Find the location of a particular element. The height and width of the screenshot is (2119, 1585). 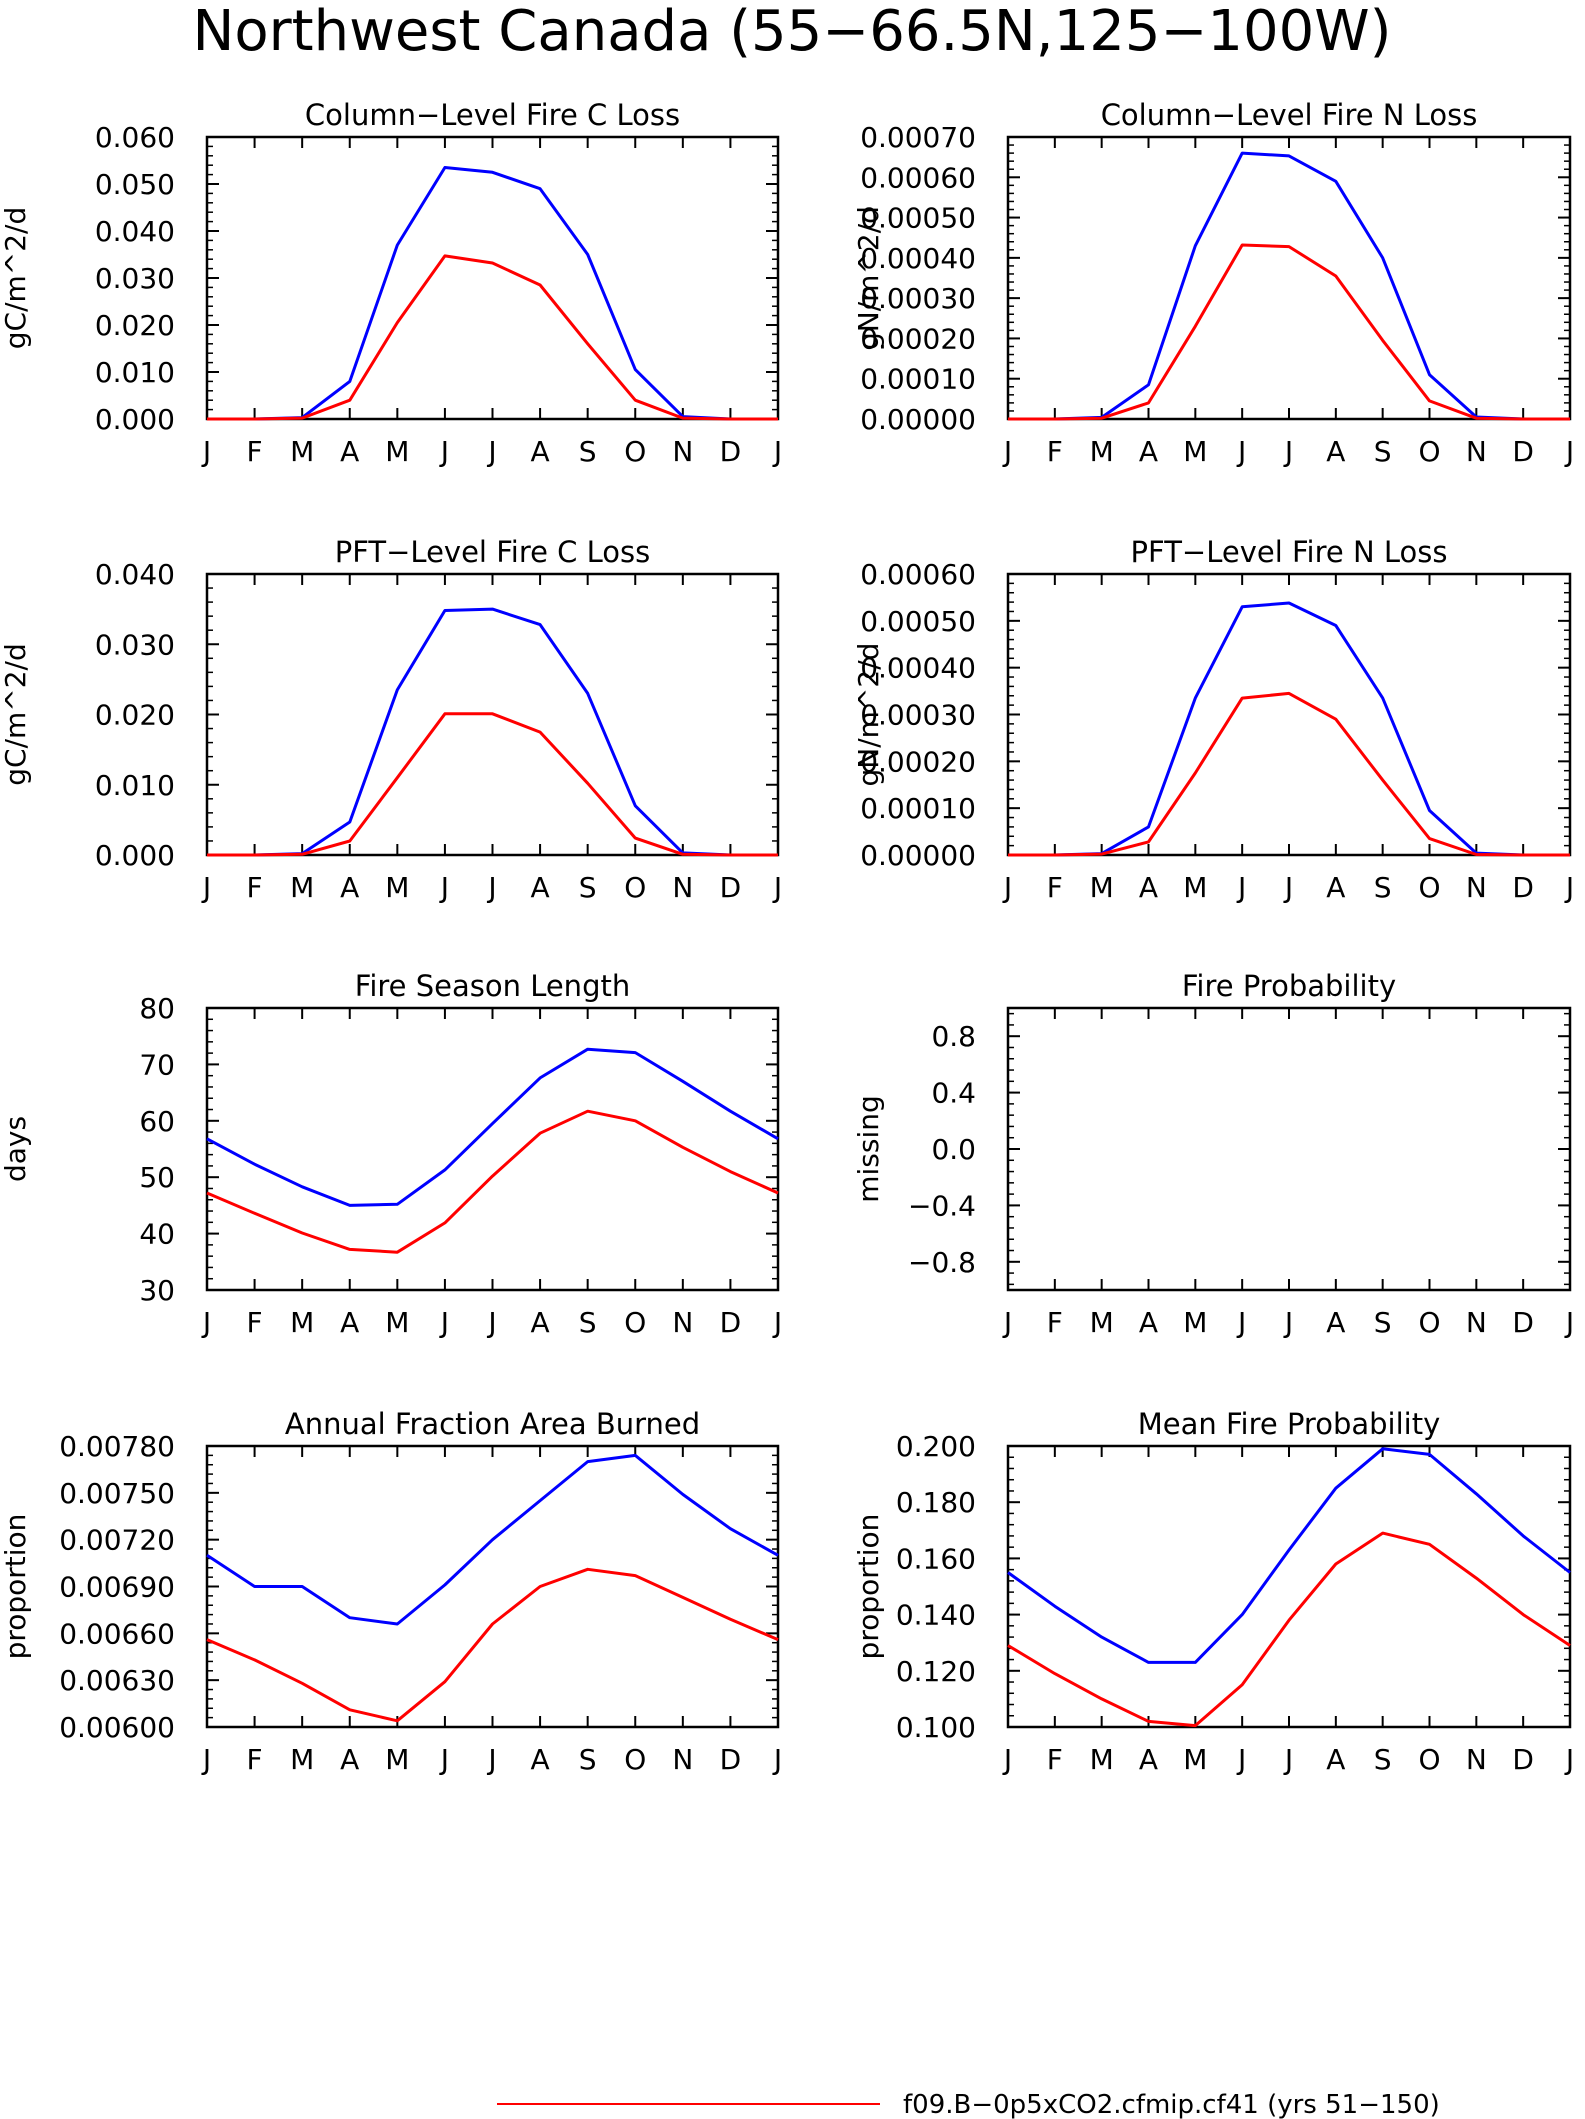

y-tick-label: 0.020 is located at coordinates (135, 715).